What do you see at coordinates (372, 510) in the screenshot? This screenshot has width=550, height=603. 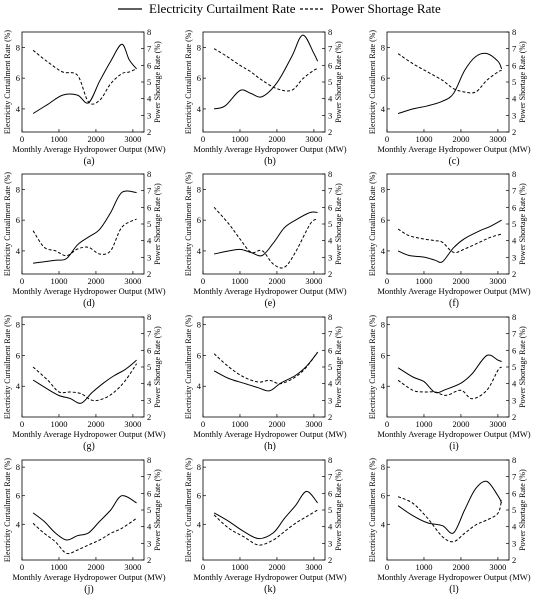 I see `left-y-axis-label: Electricity Curtailment Rate (%)` at bounding box center [372, 510].